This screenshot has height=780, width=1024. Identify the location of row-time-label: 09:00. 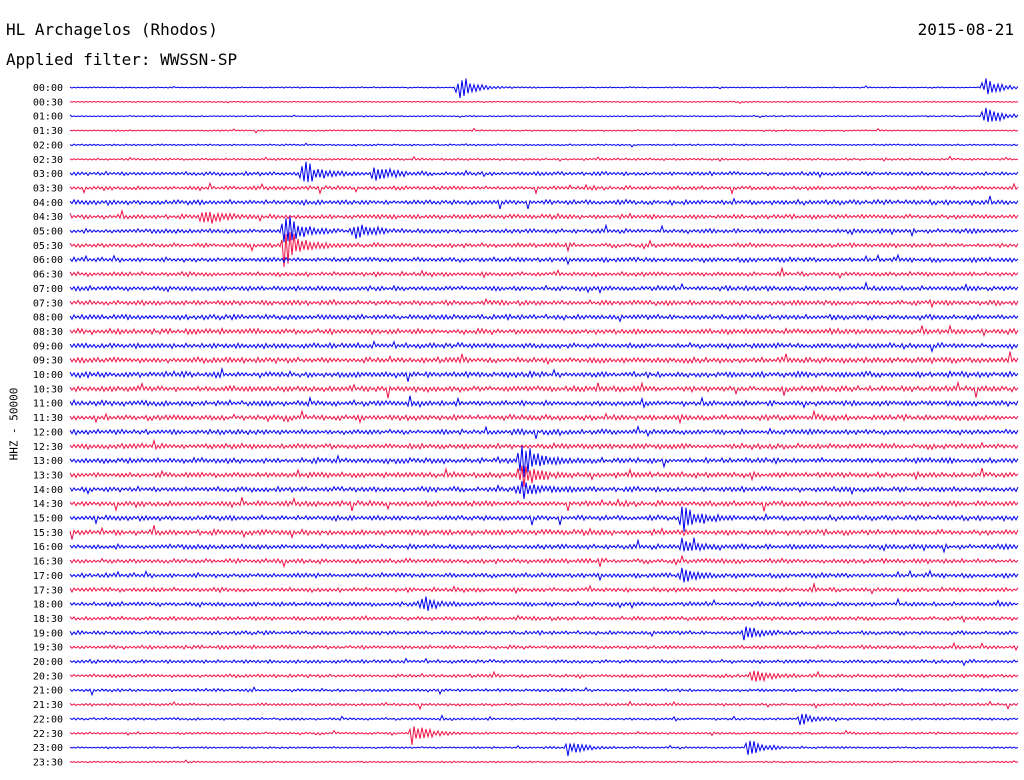
(48, 346).